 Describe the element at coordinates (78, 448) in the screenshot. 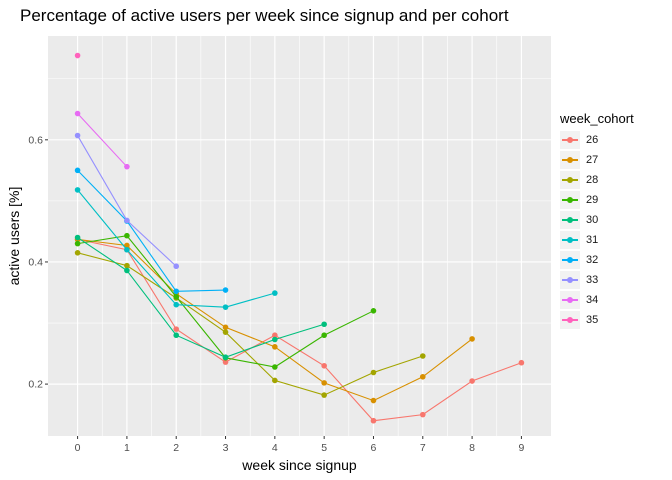

I see `x-tick-label: 0` at that location.